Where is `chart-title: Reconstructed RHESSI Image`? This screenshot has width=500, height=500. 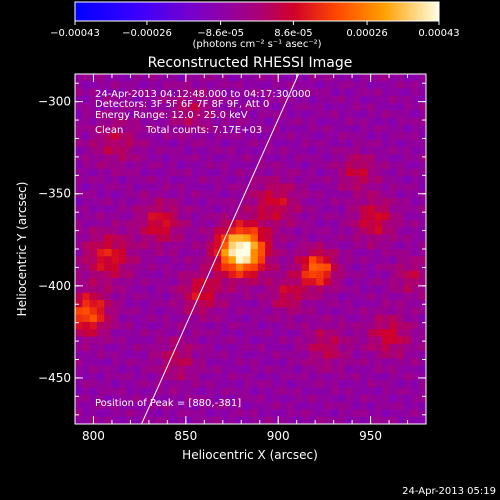
chart-title: Reconstructed RHESSI Image is located at coordinates (250, 63).